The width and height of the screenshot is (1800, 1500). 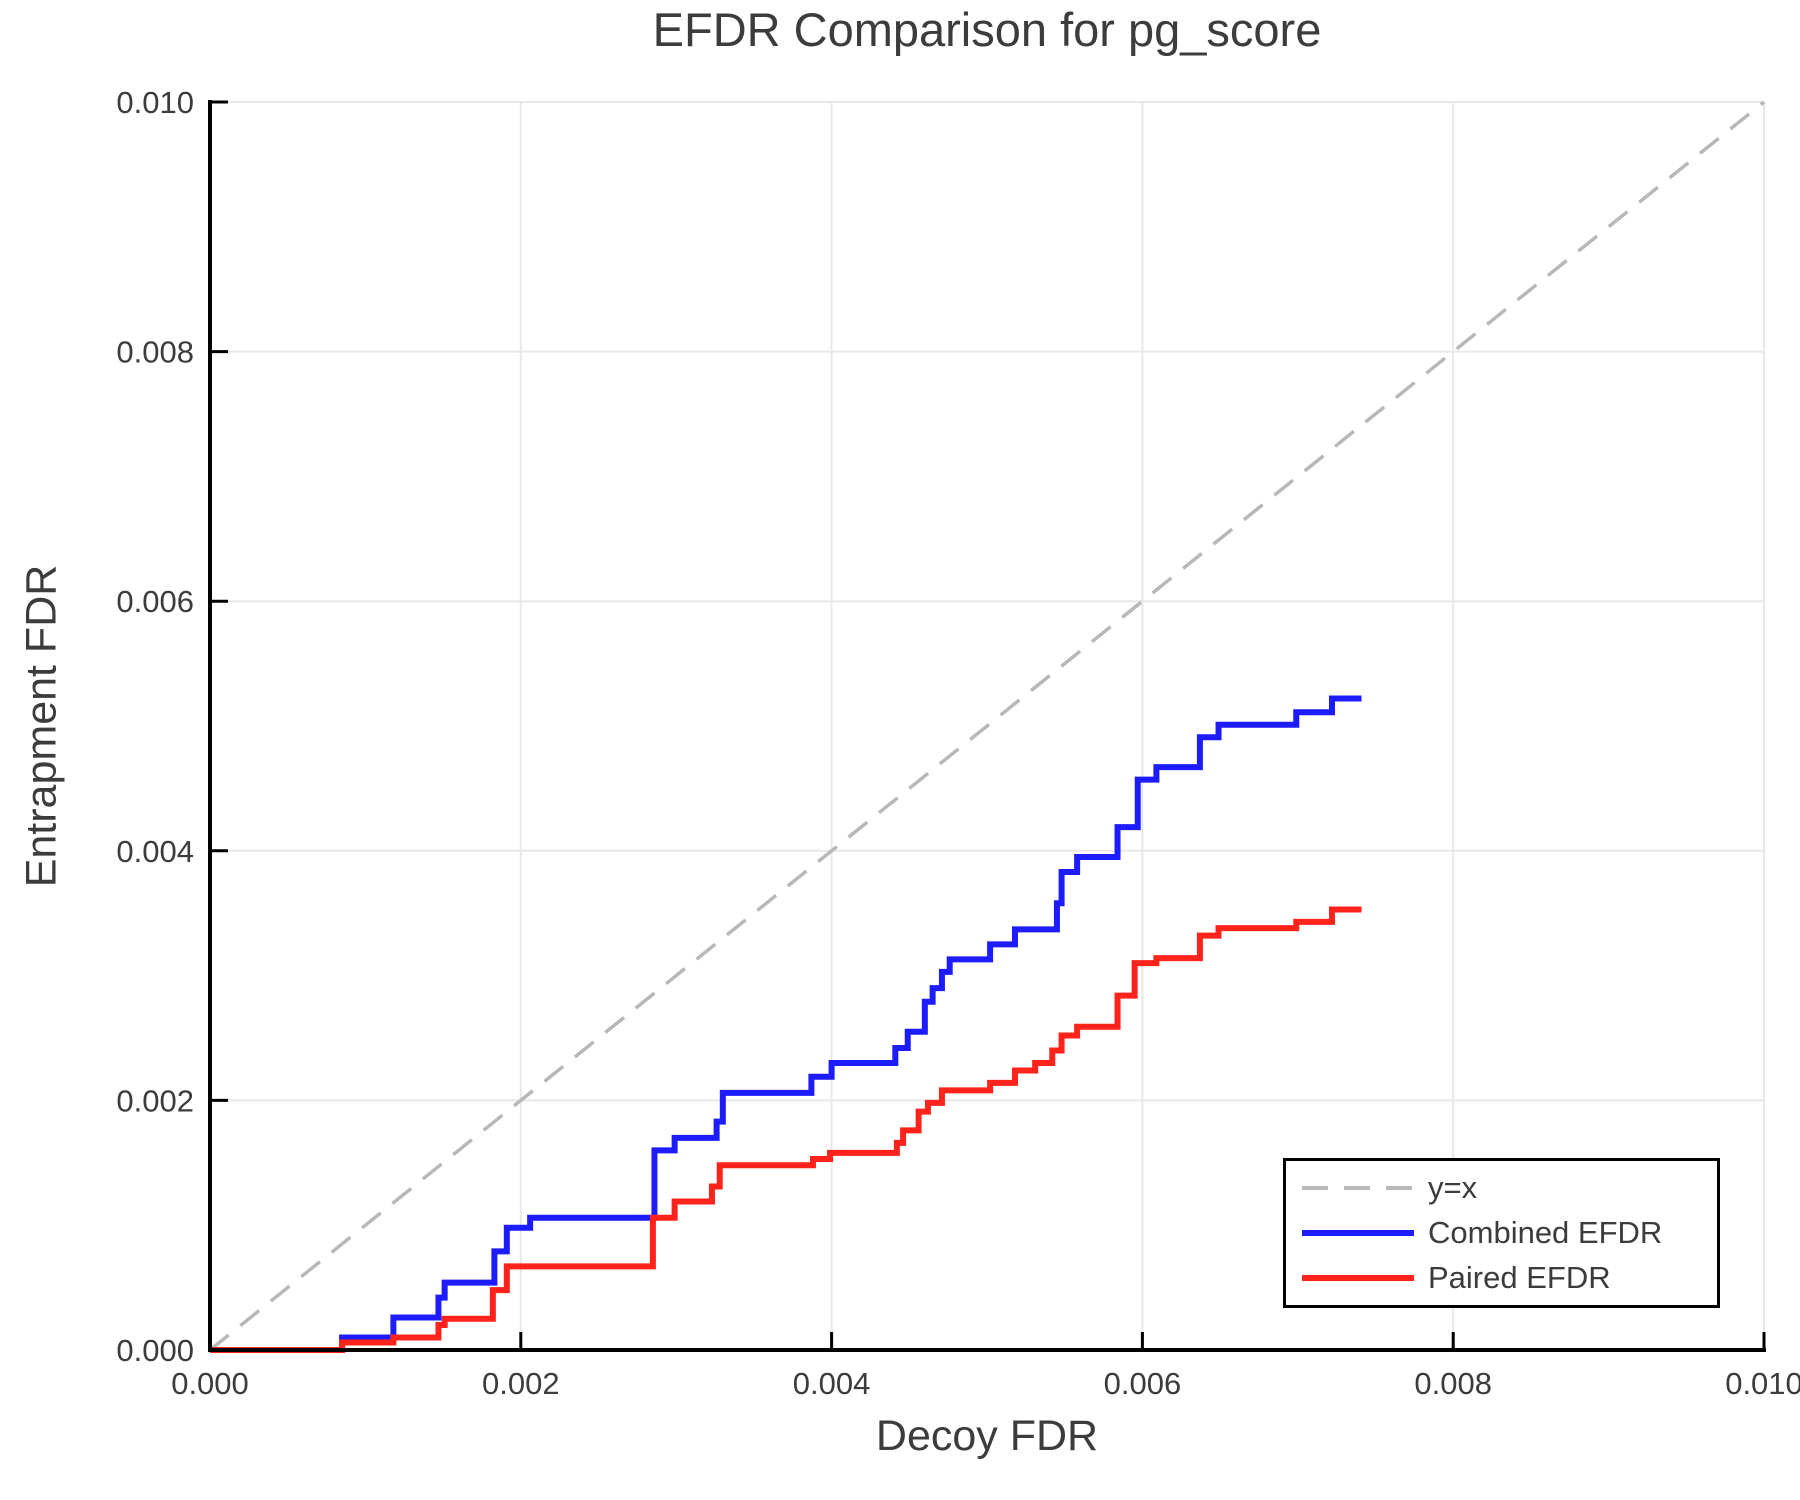 What do you see at coordinates (521, 1383) in the screenshot?
I see `x-tick-label: 0.002` at bounding box center [521, 1383].